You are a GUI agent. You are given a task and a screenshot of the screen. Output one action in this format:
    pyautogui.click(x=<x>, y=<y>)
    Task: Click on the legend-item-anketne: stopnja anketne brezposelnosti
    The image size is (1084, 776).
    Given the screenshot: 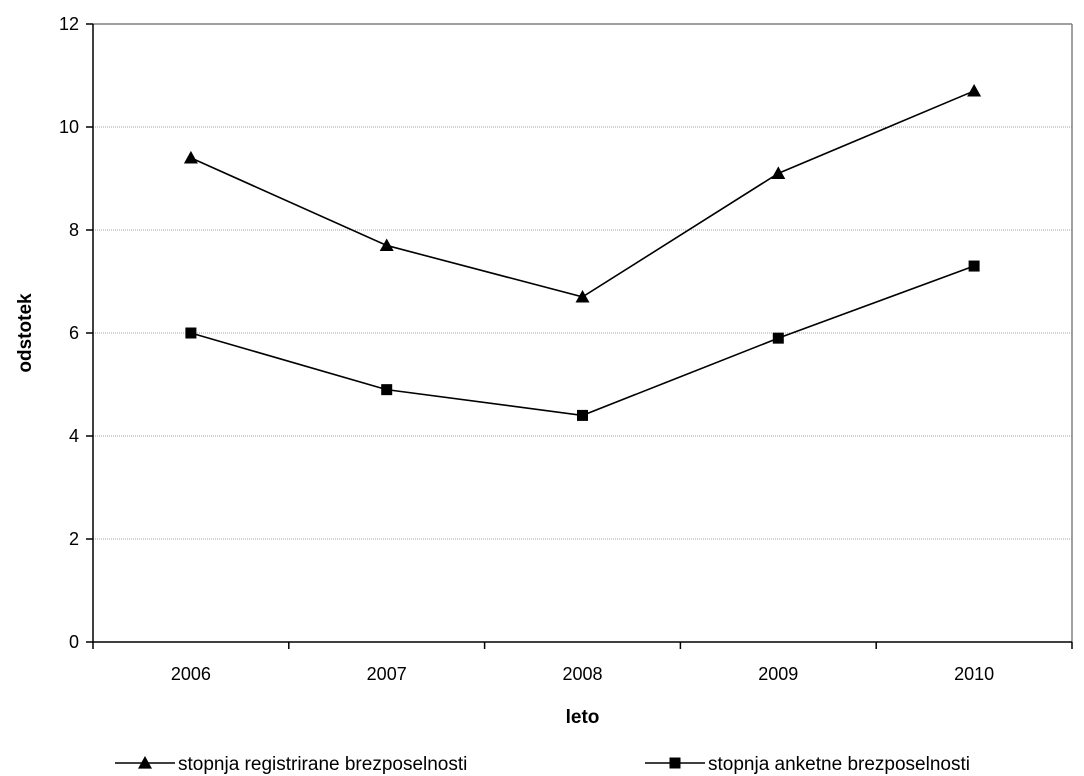 What is the action you would take?
    pyautogui.click(x=807, y=764)
    